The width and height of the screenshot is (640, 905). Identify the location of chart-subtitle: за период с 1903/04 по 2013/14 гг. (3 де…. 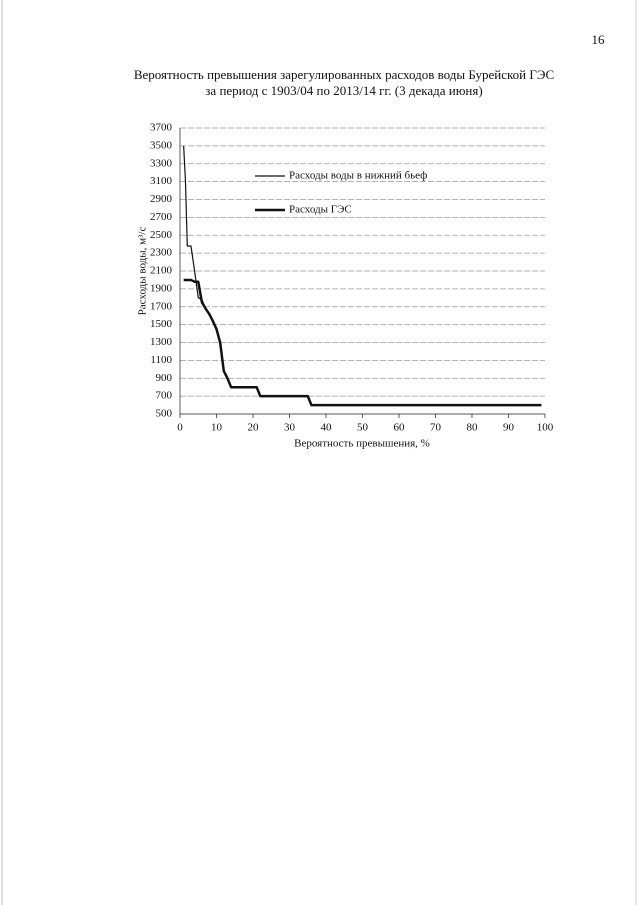
(343, 90).